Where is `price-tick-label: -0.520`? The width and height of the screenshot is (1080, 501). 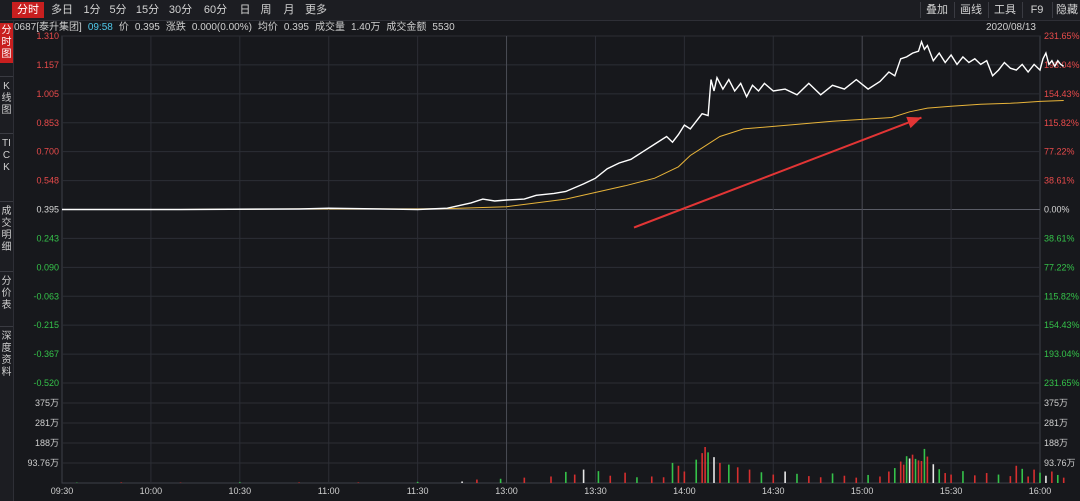
price-tick-label: -0.520 is located at coordinates (46, 383).